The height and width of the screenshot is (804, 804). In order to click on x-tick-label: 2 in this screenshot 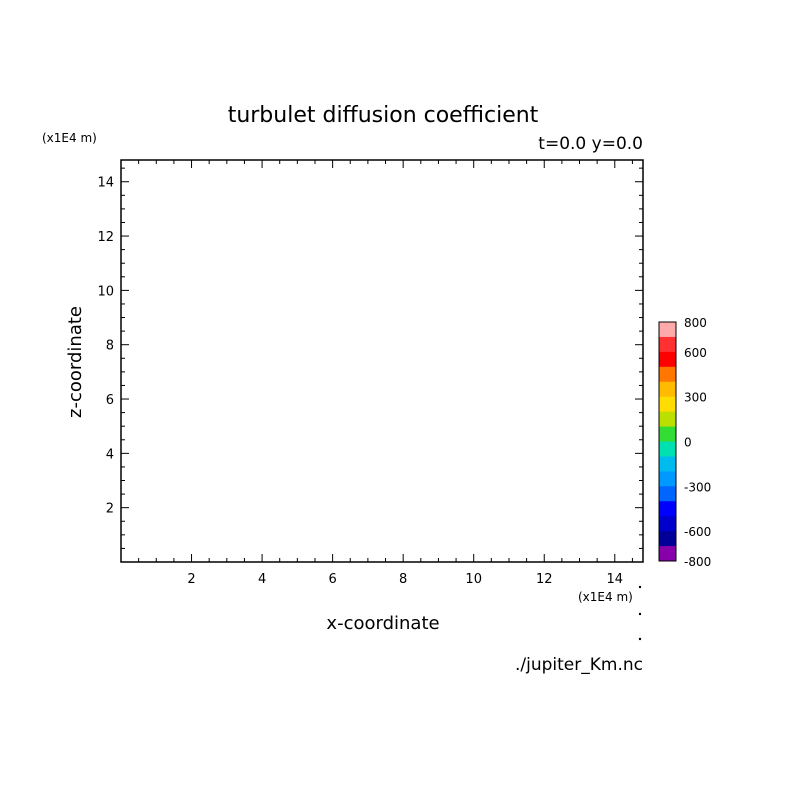, I will do `click(191, 579)`.